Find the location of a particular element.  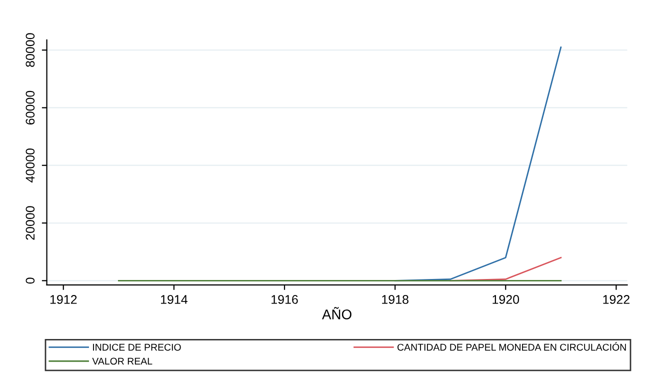

x-tick-label: 1918 is located at coordinates (395, 299).